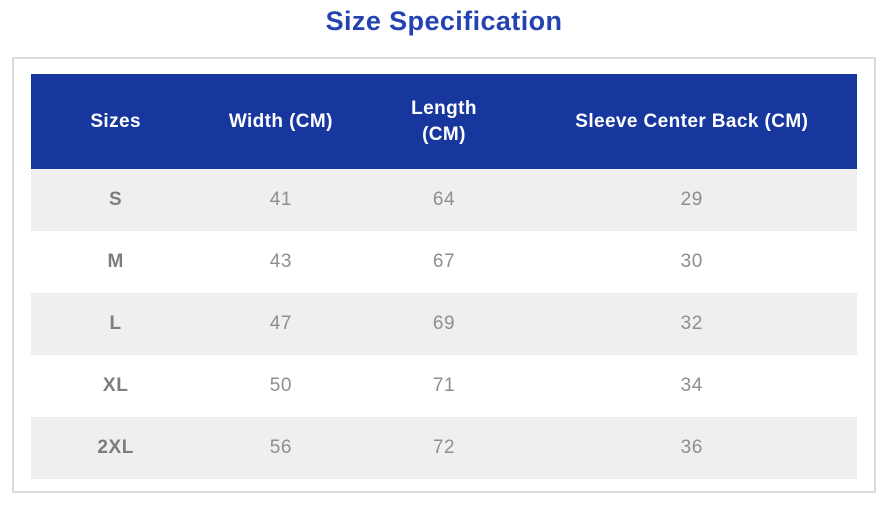 This screenshot has height=510, width=888. Describe the element at coordinates (281, 447) in the screenshot. I see `measurement-cell: 56` at that location.